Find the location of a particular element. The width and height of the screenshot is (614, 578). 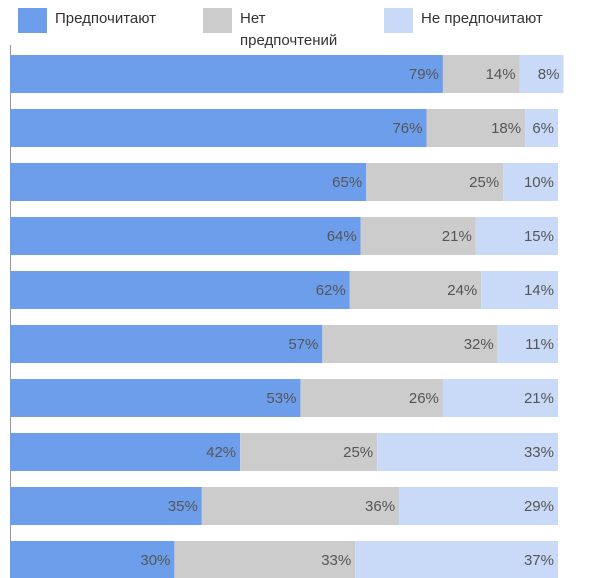

legend-label: Не предпочитают is located at coordinates (482, 18).